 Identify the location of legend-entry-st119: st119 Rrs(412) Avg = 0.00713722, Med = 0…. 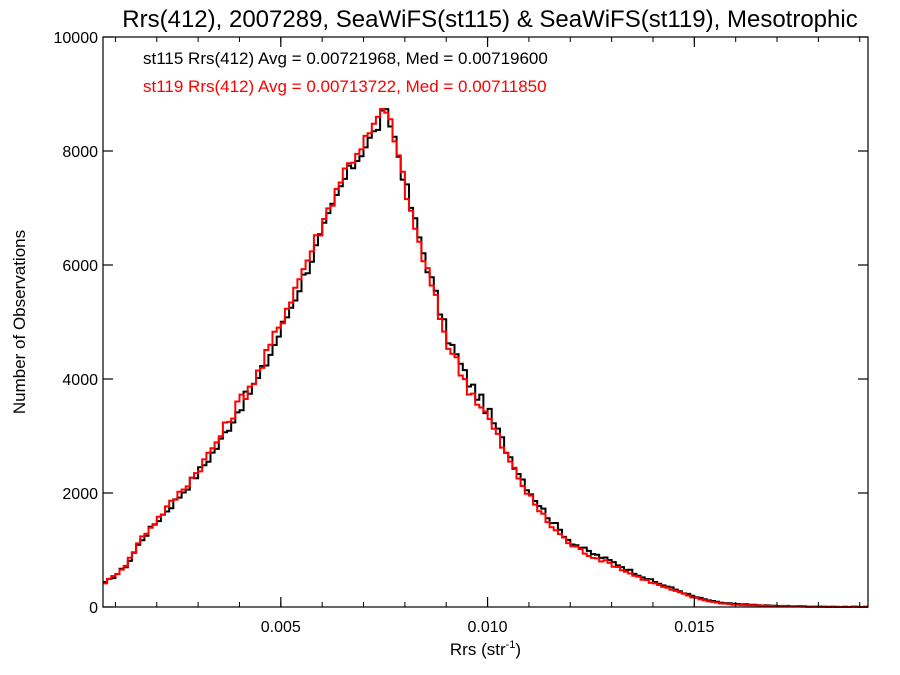
(345, 86).